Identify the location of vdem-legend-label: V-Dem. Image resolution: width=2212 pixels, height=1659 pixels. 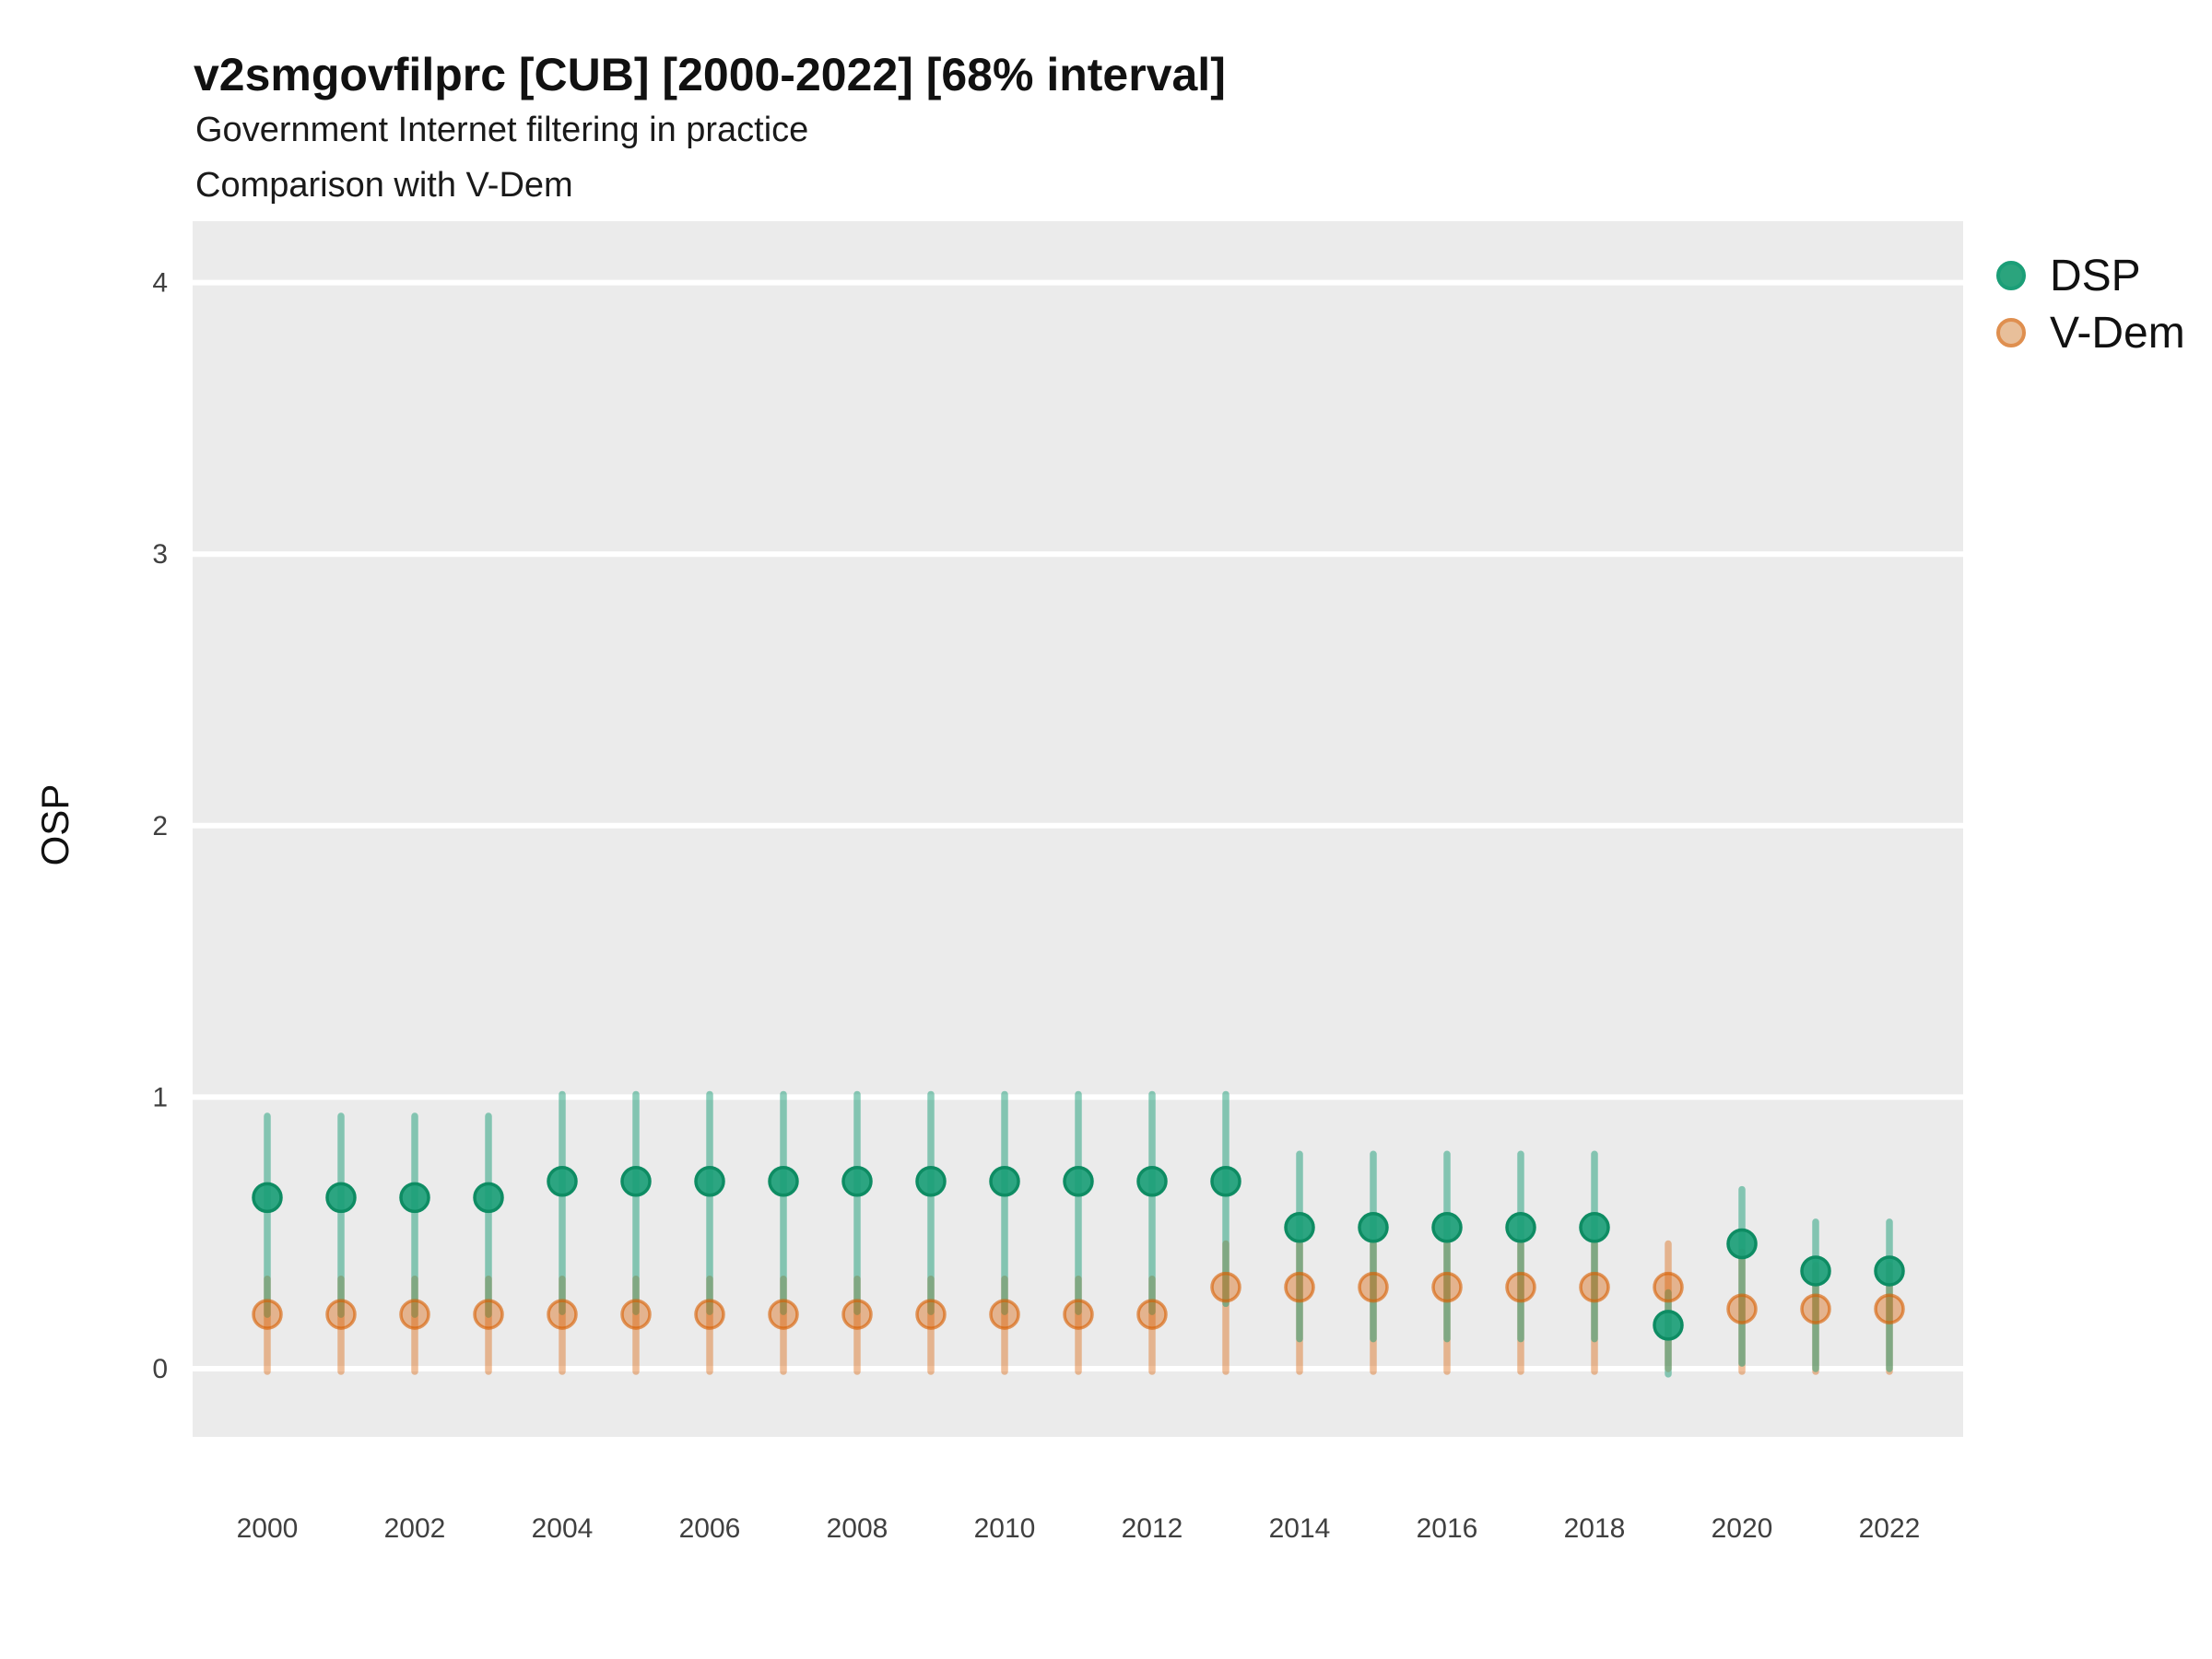
(2117, 333).